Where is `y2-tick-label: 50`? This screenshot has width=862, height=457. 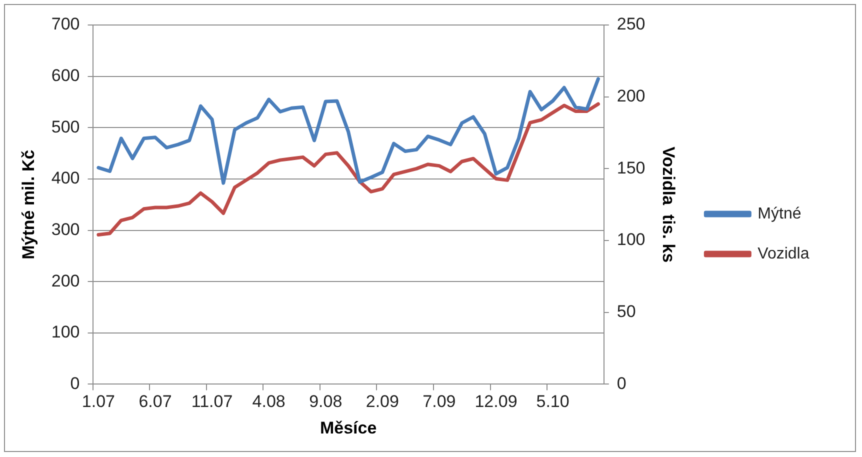 y2-tick-label: 50 is located at coordinates (626, 312).